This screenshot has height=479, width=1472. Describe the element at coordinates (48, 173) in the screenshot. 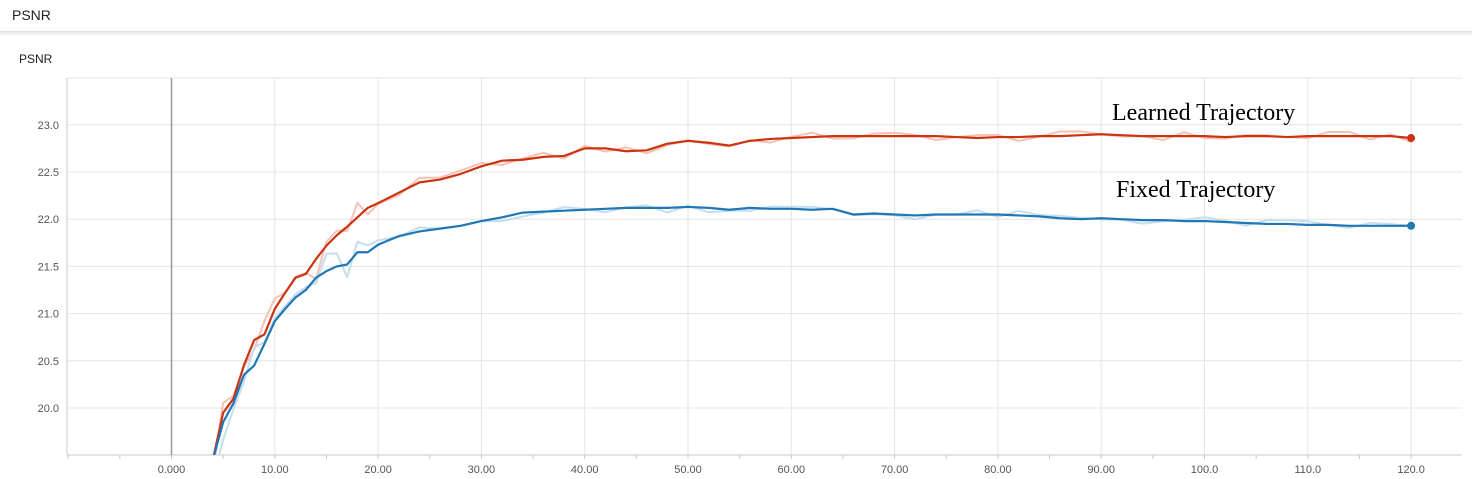

I see `y-tick-label: 22.5` at that location.